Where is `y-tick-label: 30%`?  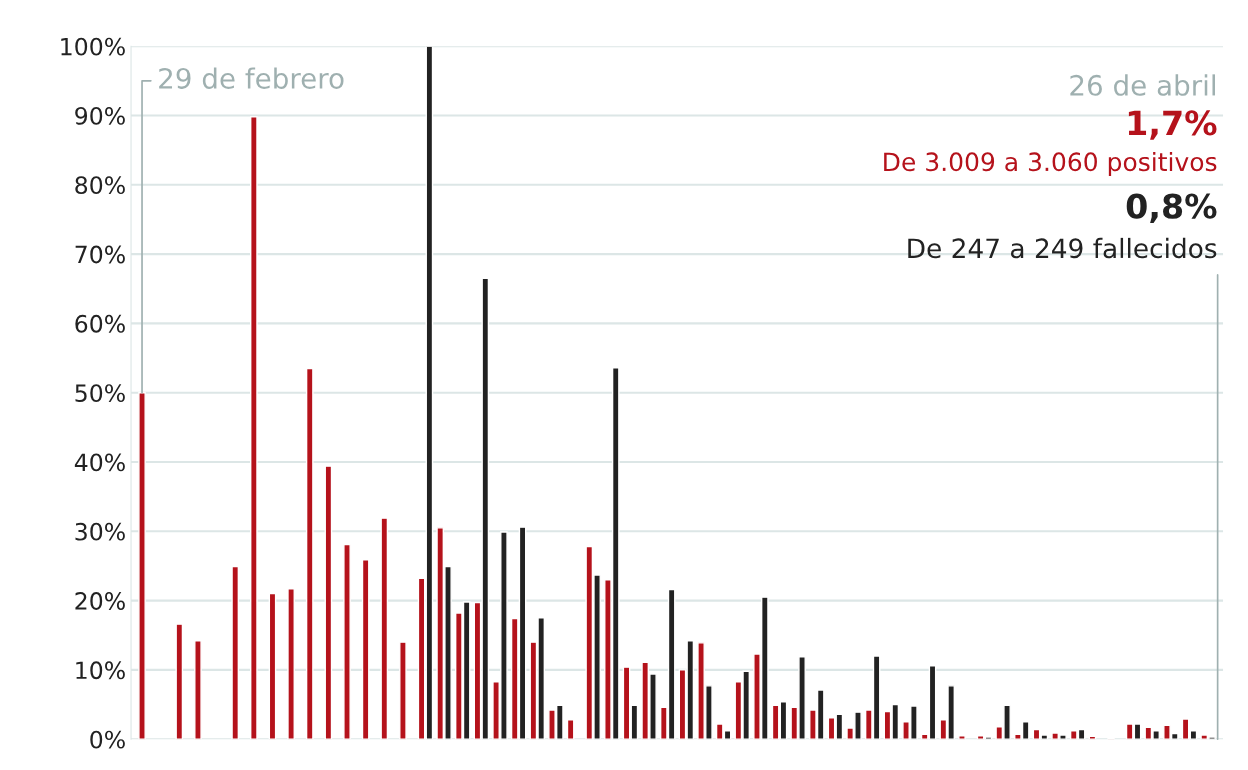 y-tick-label: 30% is located at coordinates (100, 531).